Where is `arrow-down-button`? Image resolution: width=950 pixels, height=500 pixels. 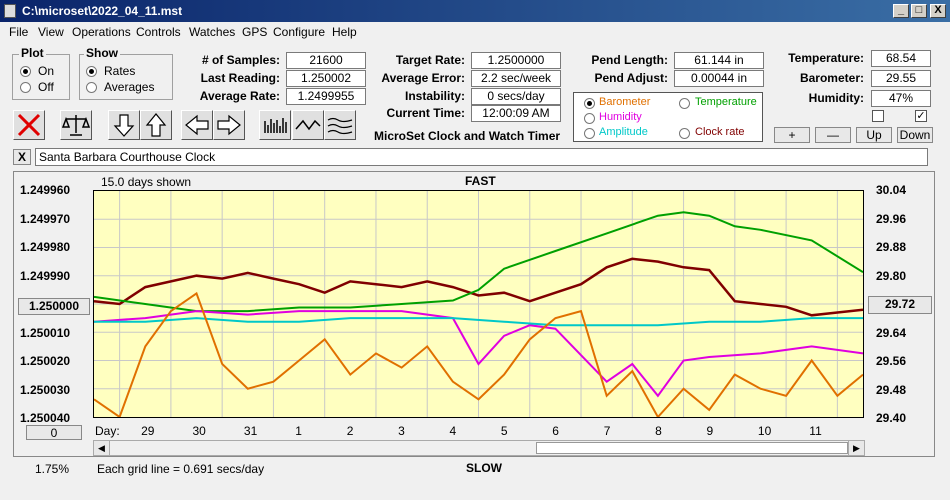 arrow-down-button is located at coordinates (124, 125).